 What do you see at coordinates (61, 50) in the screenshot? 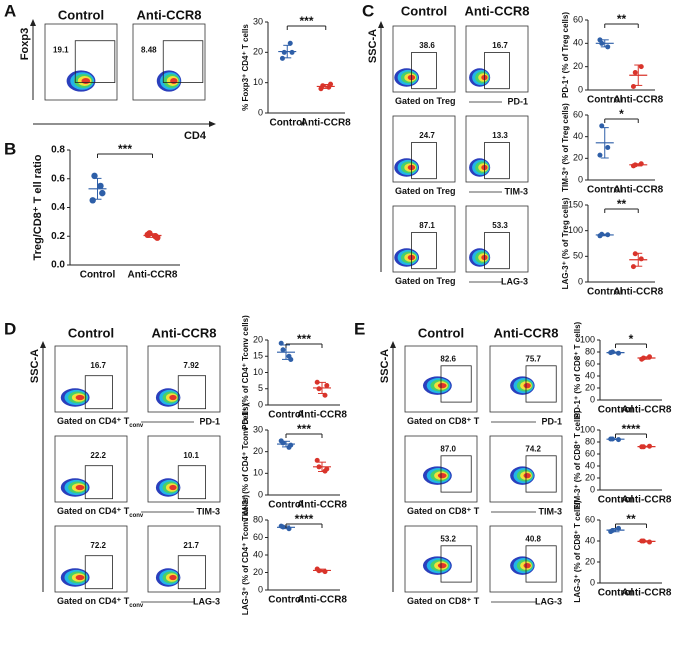
I see `gate-percent: 19.1` at bounding box center [61, 50].